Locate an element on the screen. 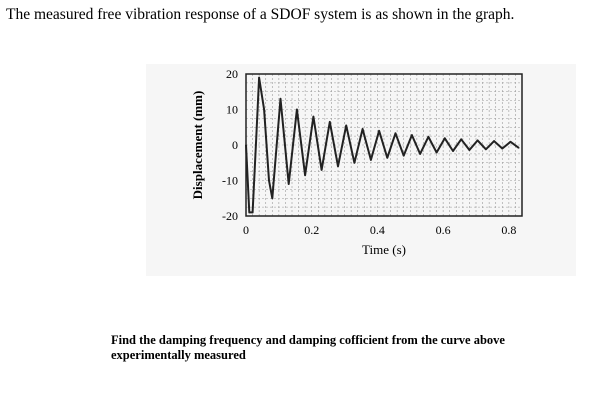 The height and width of the screenshot is (416, 601). x-tick-label: 0.2 is located at coordinates (311, 230).